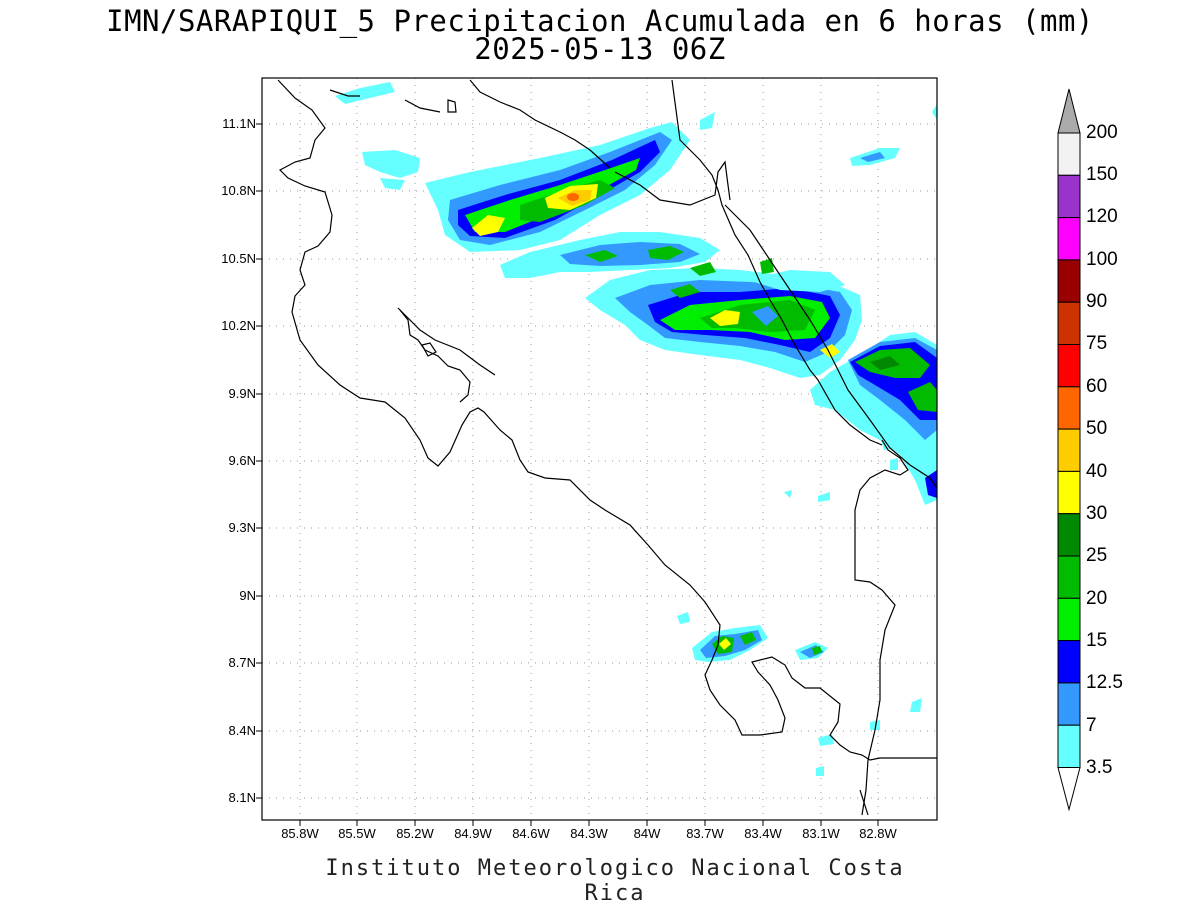 Image resolution: width=1200 pixels, height=906 pixels. What do you see at coordinates (1097, 640) in the screenshot?
I see `legend-label: 15` at bounding box center [1097, 640].